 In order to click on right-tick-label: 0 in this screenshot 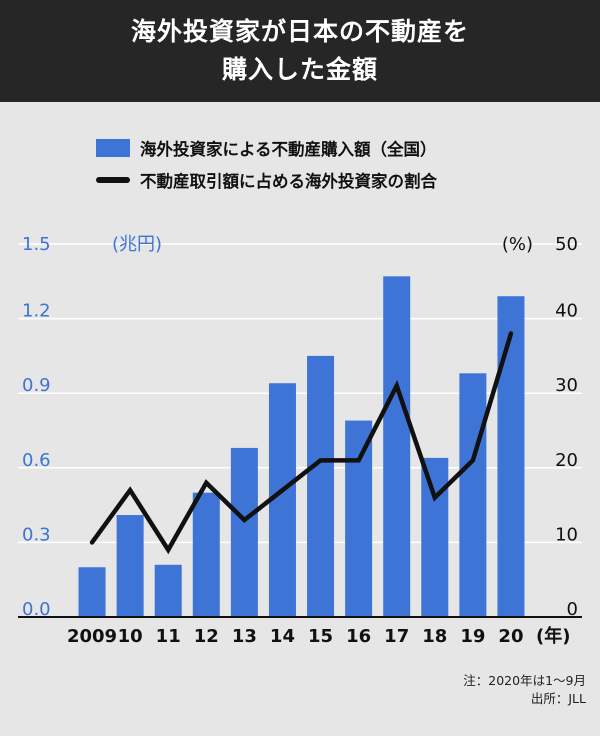, I will do `click(572, 609)`.